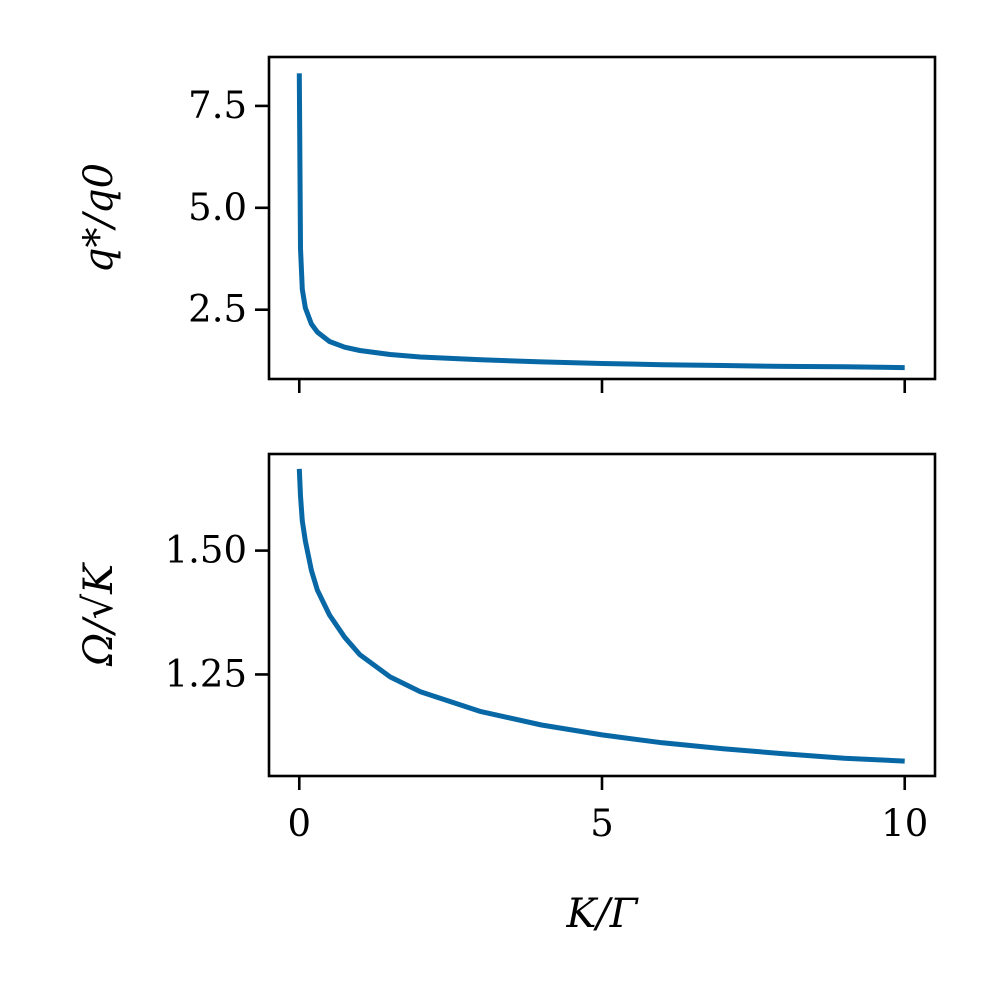  I want to click on y-tick-label-5: 5.0, so click(217, 207).